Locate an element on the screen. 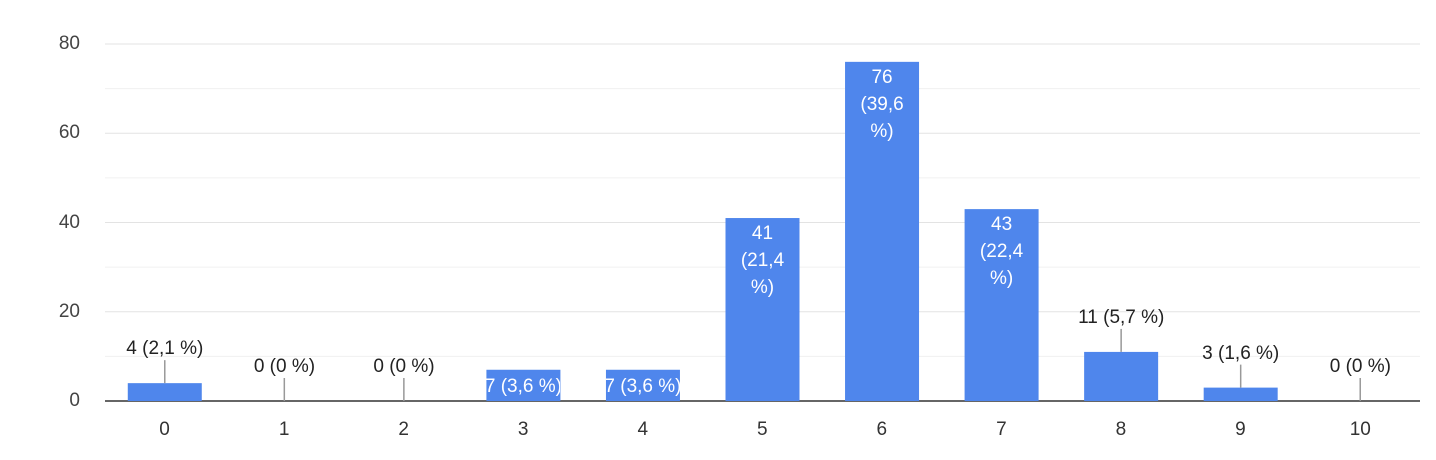 This screenshot has width=1436, height=460. x-tick-label: 3 is located at coordinates (523, 429).